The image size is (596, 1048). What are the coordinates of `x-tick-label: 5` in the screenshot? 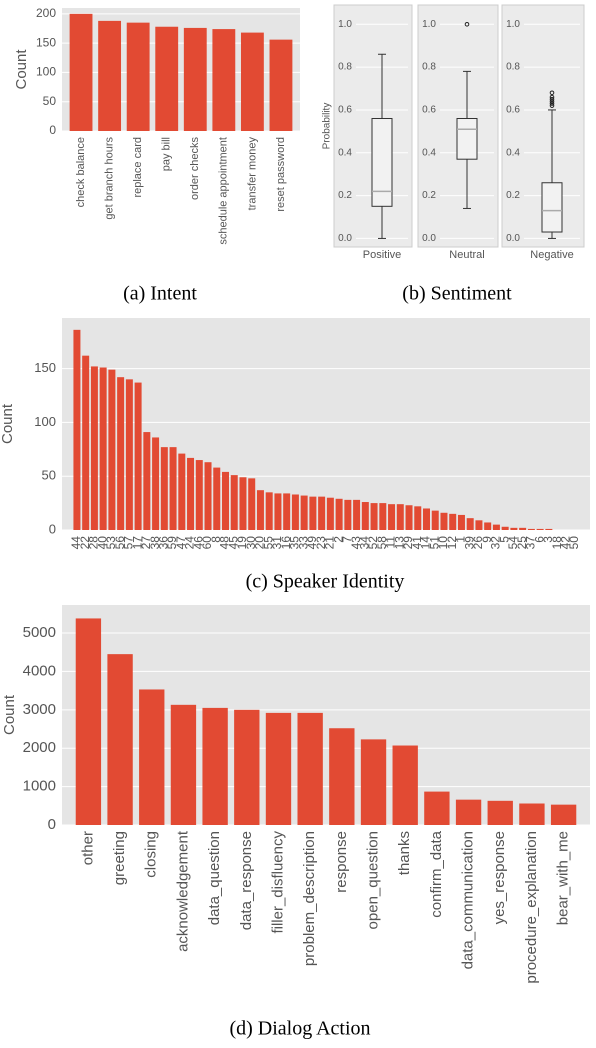 It's located at (504, 539).